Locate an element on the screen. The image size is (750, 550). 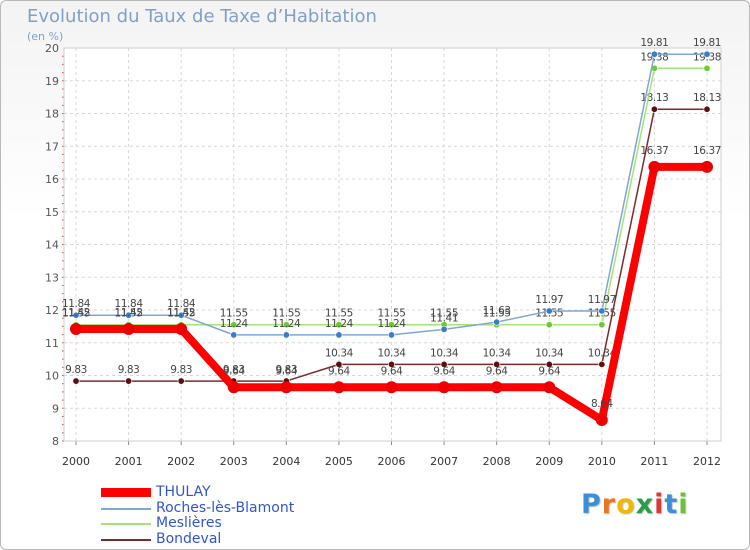
y-axis-unit-label: (en %) is located at coordinates (45, 36).